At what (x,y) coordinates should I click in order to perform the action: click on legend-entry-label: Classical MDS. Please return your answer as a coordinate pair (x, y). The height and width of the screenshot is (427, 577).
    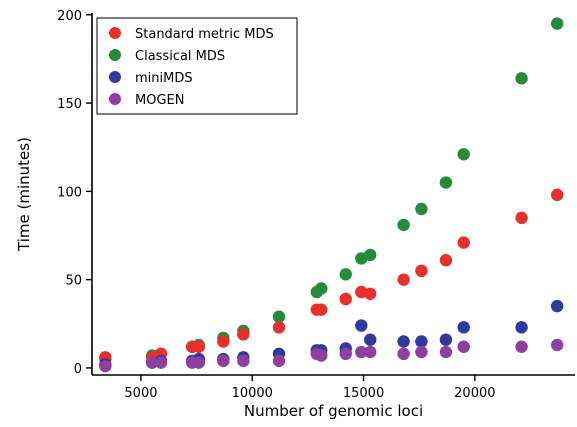
    Looking at the image, I should click on (180, 56).